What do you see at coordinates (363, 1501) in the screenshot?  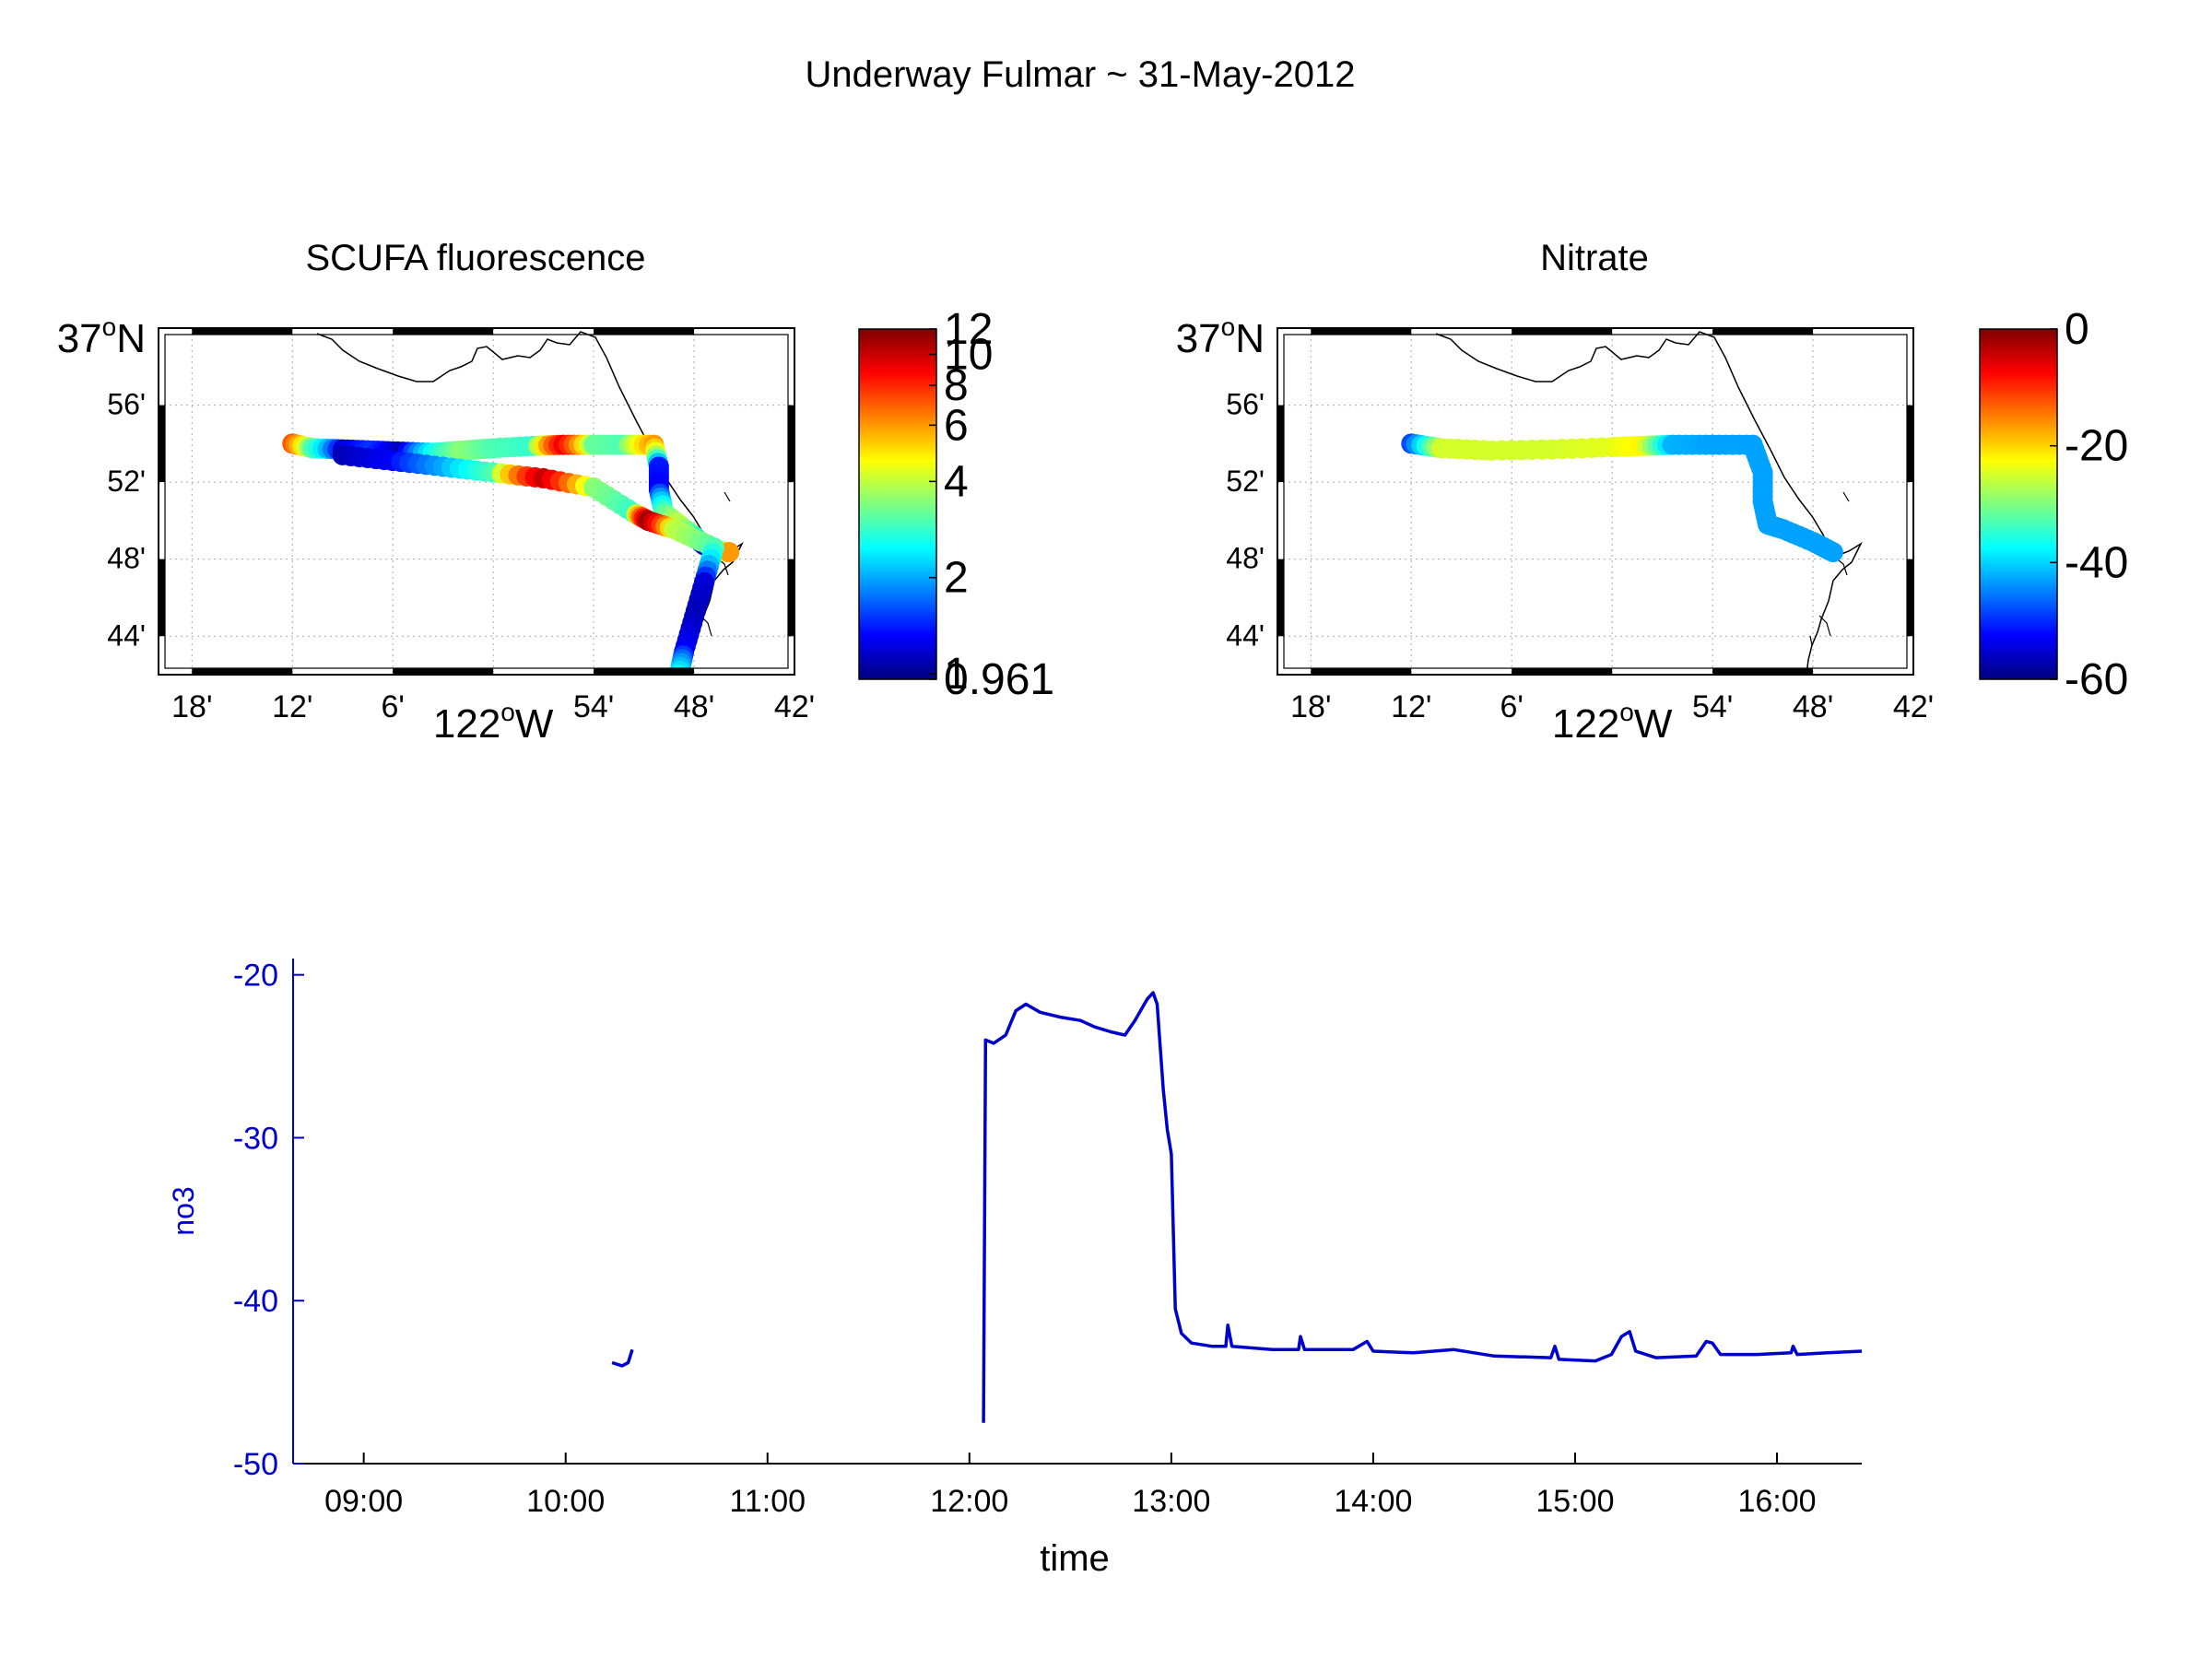 I see `ts-x-tick-label-0: 09:00` at bounding box center [363, 1501].